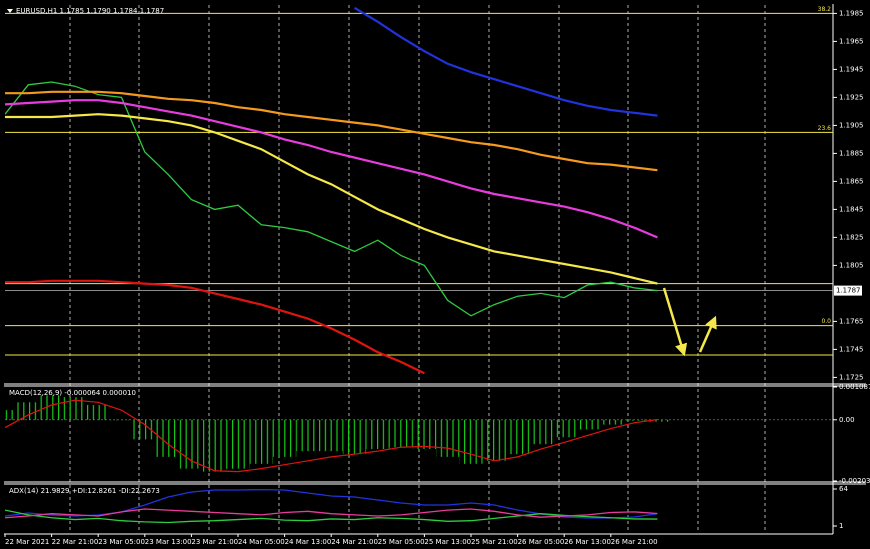 This screenshot has width=870, height=549. What do you see at coordinates (214, 542) in the screenshot?
I see `x-tick-label: 23 Mar 21:00` at bounding box center [214, 542].